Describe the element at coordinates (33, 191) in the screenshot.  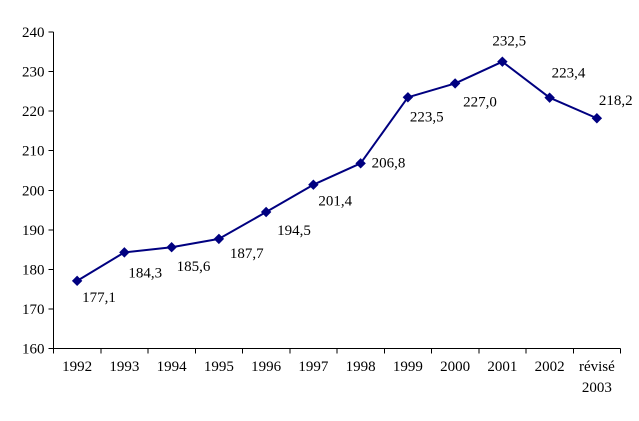
I see `y-tick-label: 200` at that location.